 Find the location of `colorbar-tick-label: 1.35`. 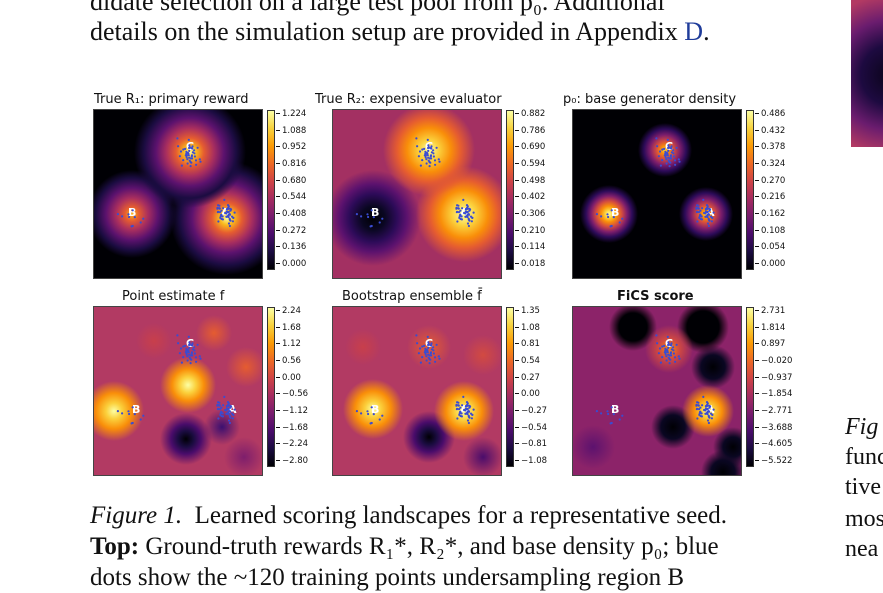

colorbar-tick-label: 1.35 is located at coordinates (527, 311).